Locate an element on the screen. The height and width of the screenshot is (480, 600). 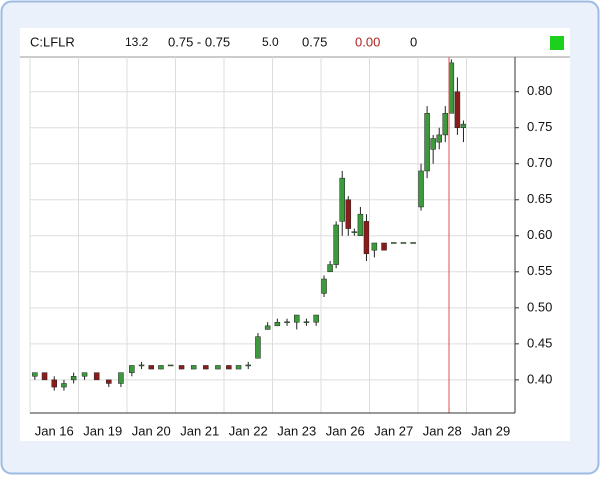
y-tick-label: 0.75 is located at coordinates (539, 126).